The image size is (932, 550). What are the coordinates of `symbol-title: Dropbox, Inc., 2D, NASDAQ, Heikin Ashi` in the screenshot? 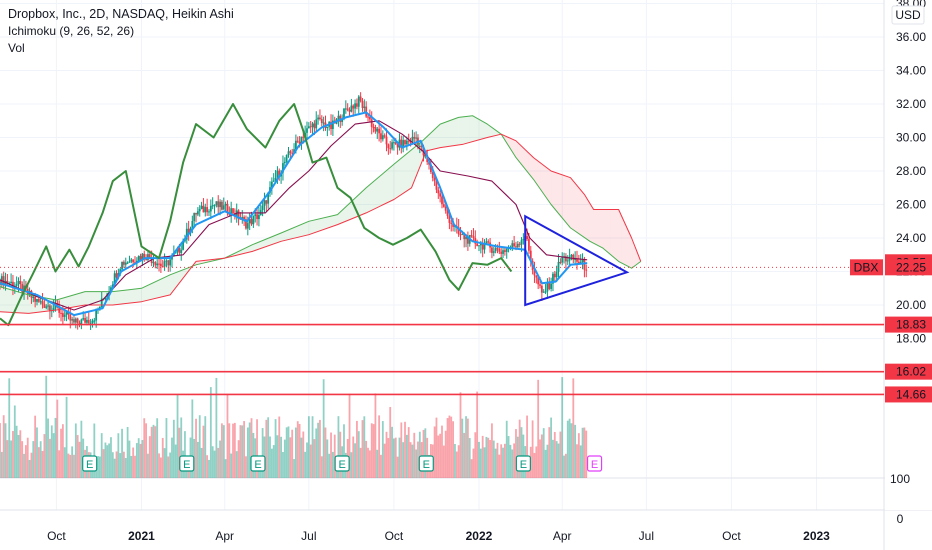 It's located at (121, 14).